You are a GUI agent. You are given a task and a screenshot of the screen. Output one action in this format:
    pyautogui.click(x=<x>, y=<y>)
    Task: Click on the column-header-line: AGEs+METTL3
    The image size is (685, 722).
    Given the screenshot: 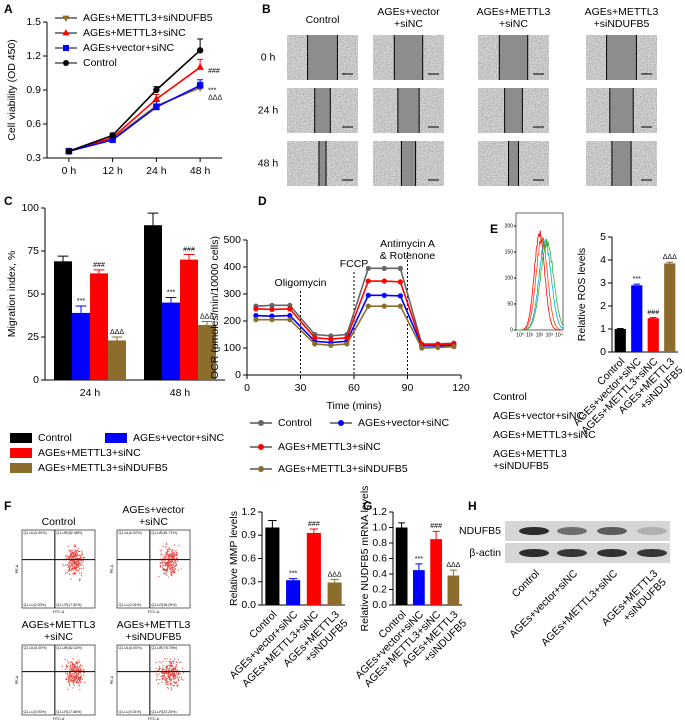 What is the action you would take?
    pyautogui.click(x=514, y=12)
    